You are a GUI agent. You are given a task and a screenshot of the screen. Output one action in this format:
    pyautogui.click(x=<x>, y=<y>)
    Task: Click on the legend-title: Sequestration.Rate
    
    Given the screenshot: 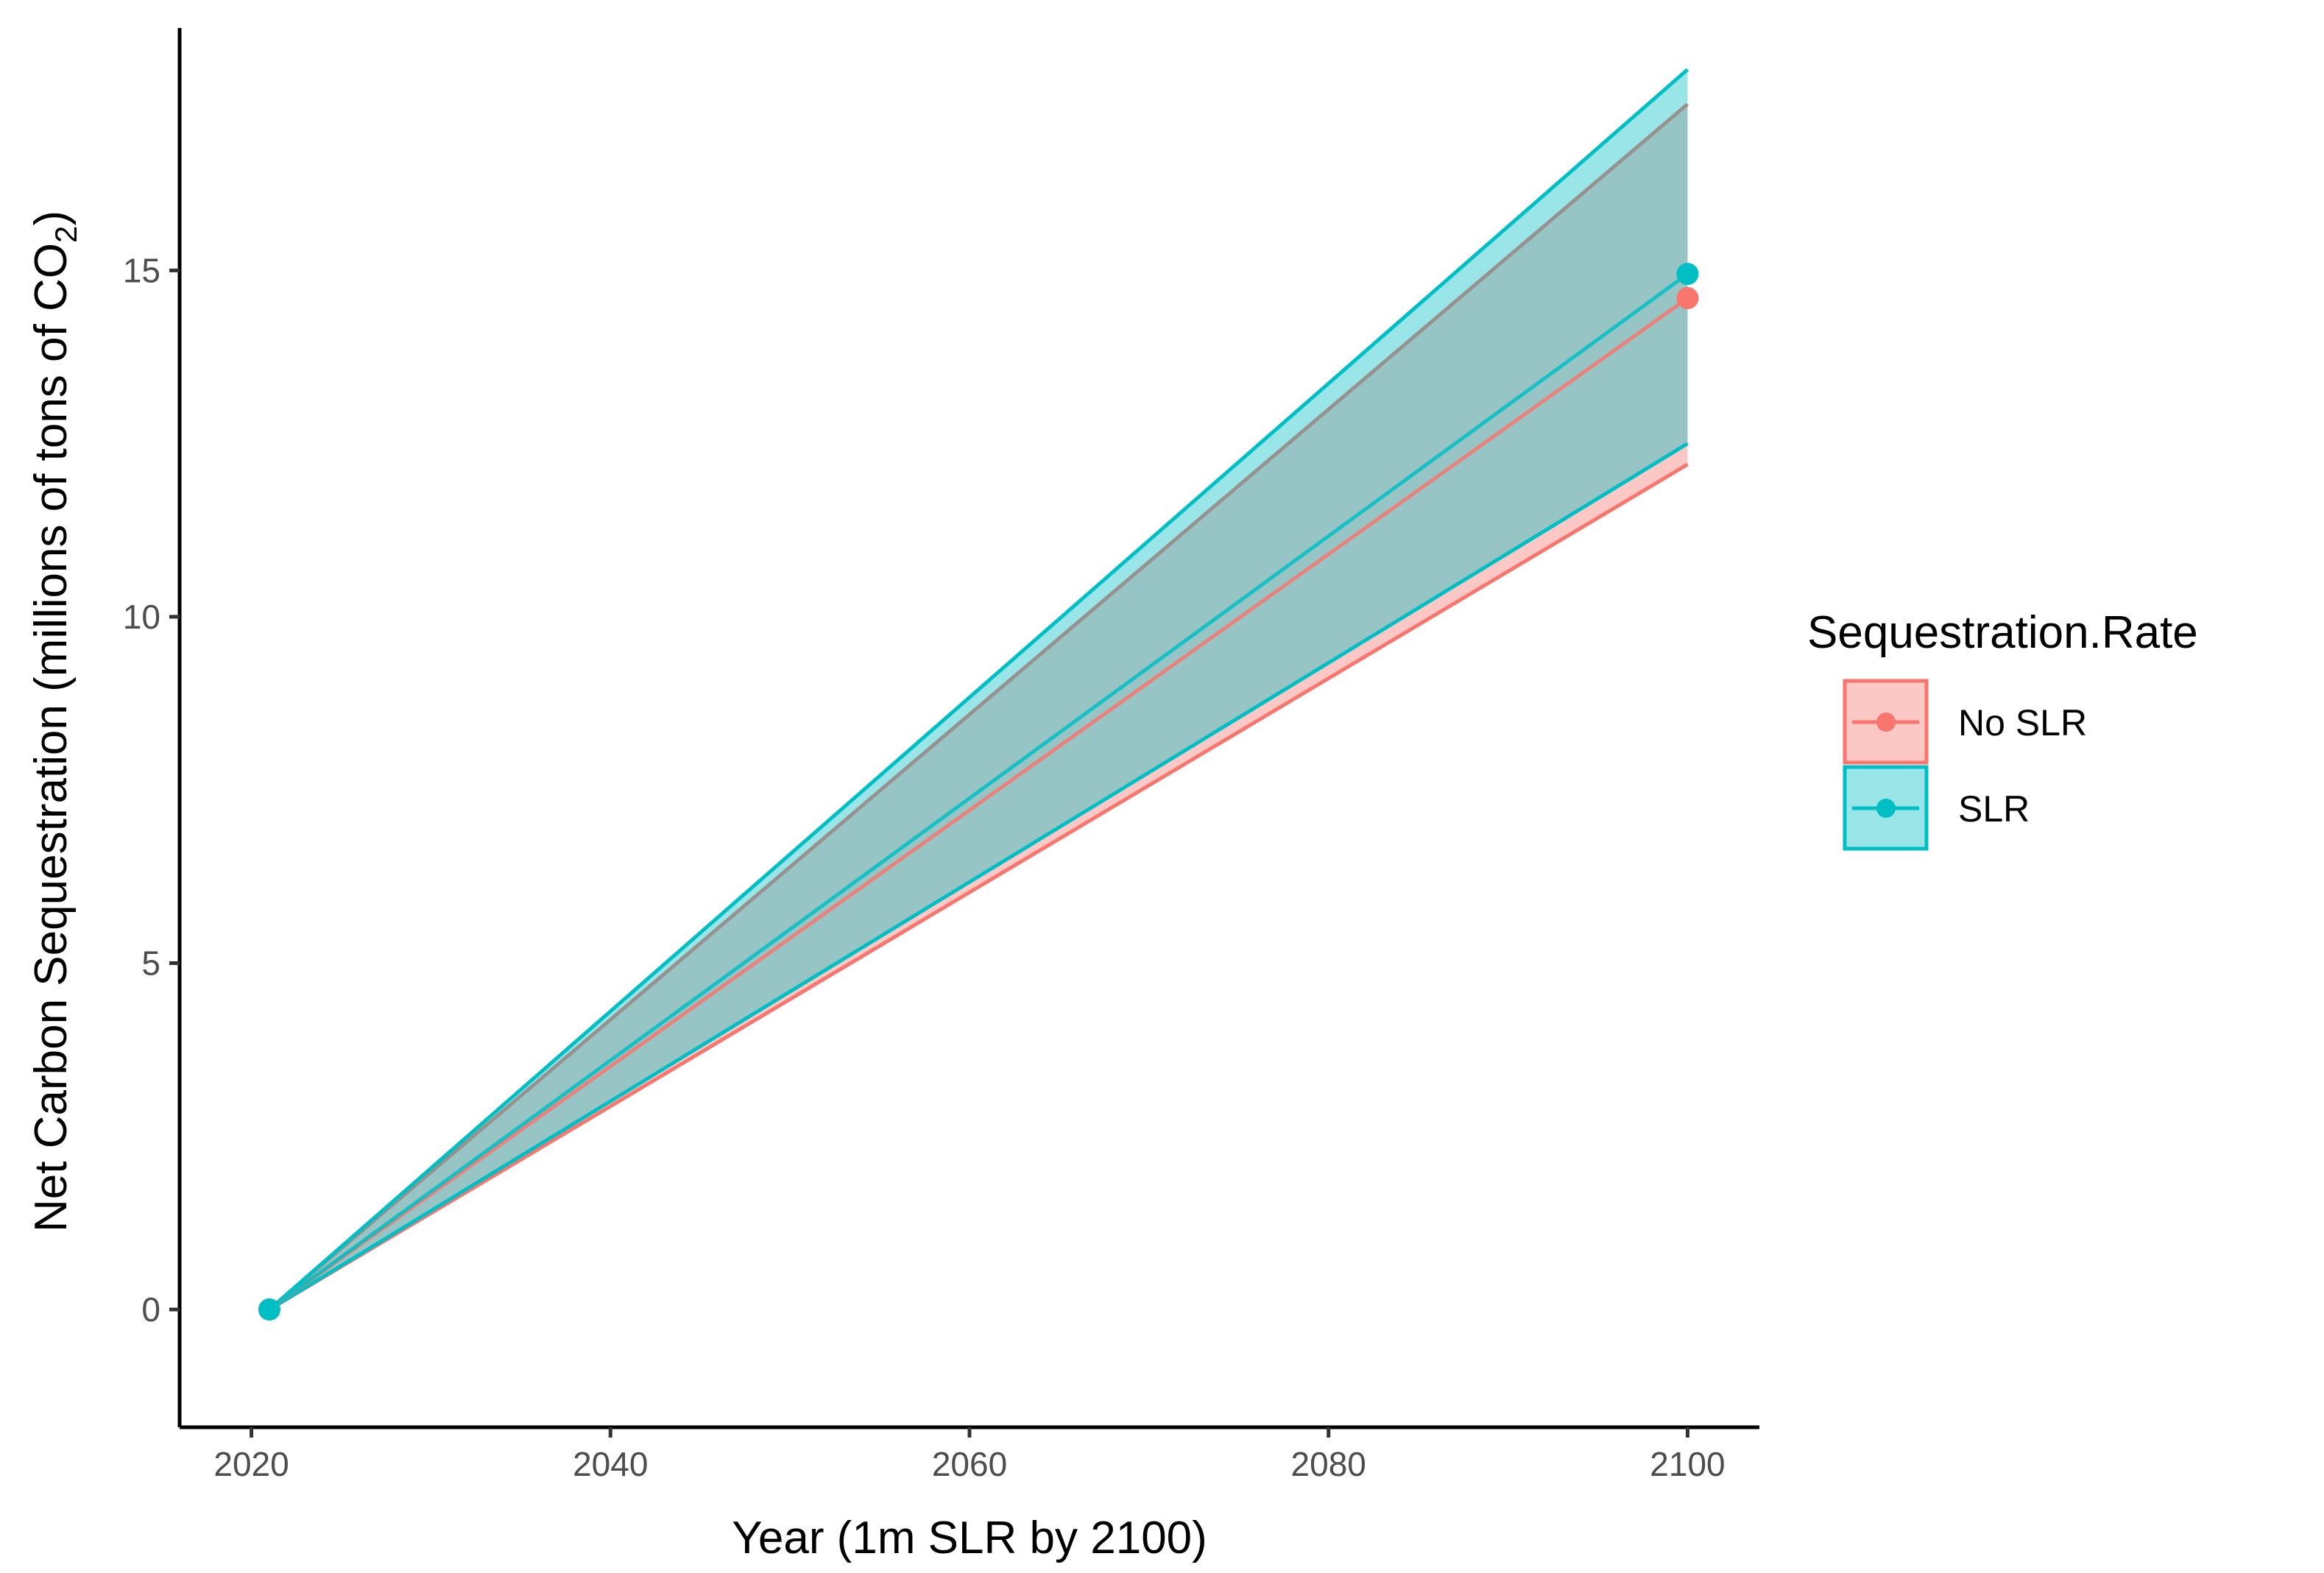 What is the action you would take?
    pyautogui.click(x=2002, y=632)
    